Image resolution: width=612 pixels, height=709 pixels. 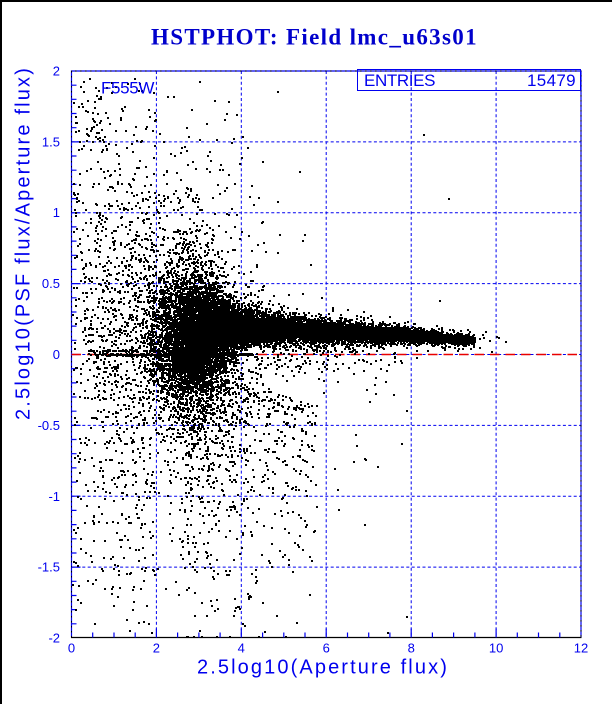 I want to click on svg-text: 8, so click(x=411, y=648).